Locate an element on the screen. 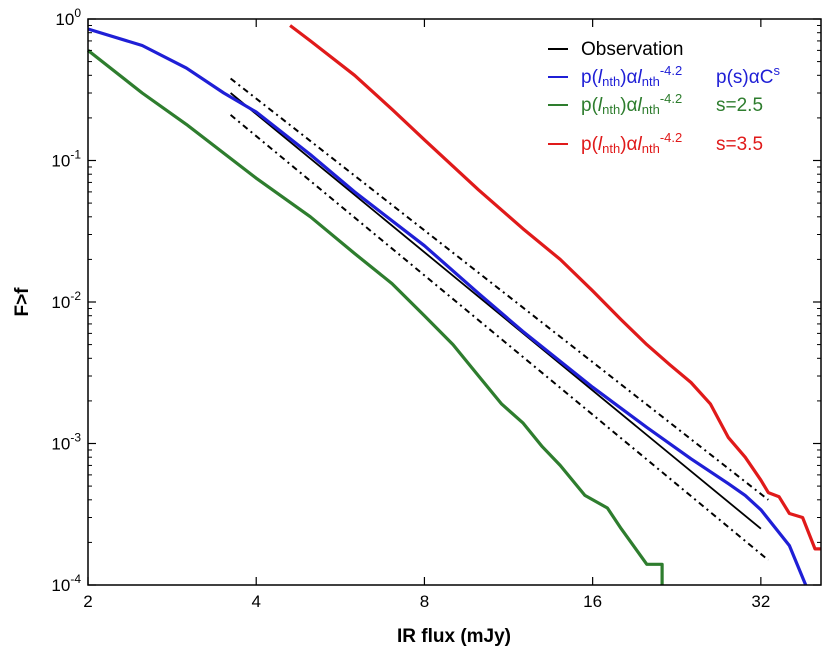 The width and height of the screenshot is (830, 648). y-tick-label: 10⁻¹ is located at coordinates (66, 159).